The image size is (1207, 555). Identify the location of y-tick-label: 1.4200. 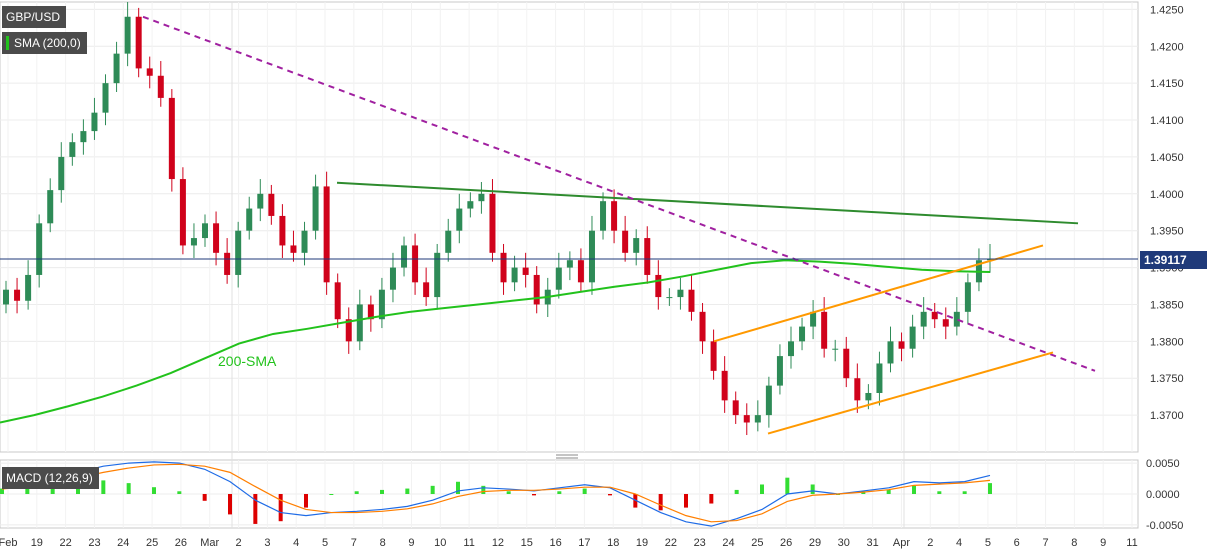
(1167, 47).